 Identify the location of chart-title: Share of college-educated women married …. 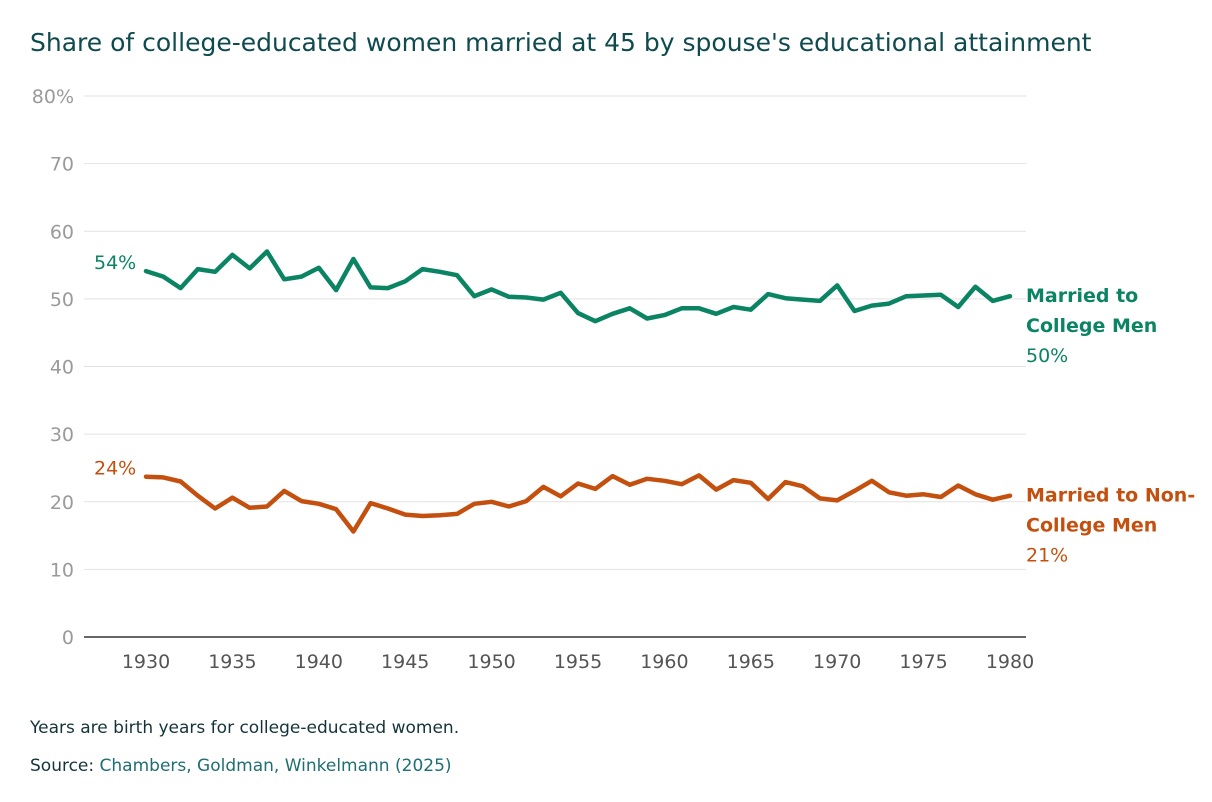
(561, 42).